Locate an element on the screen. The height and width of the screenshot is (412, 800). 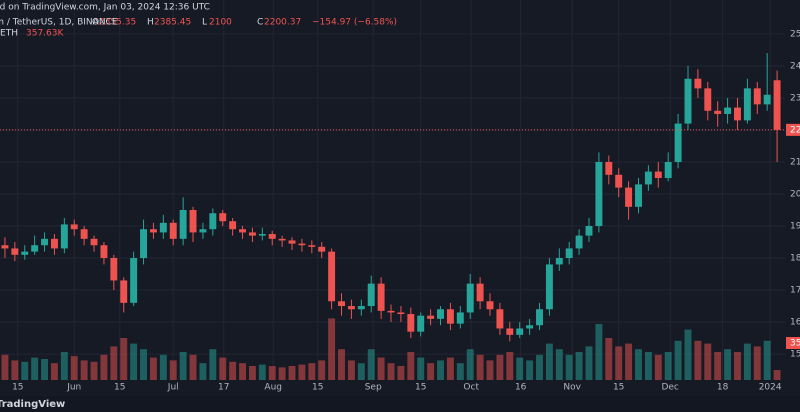
volume-value: 357.63K is located at coordinates (45, 34).